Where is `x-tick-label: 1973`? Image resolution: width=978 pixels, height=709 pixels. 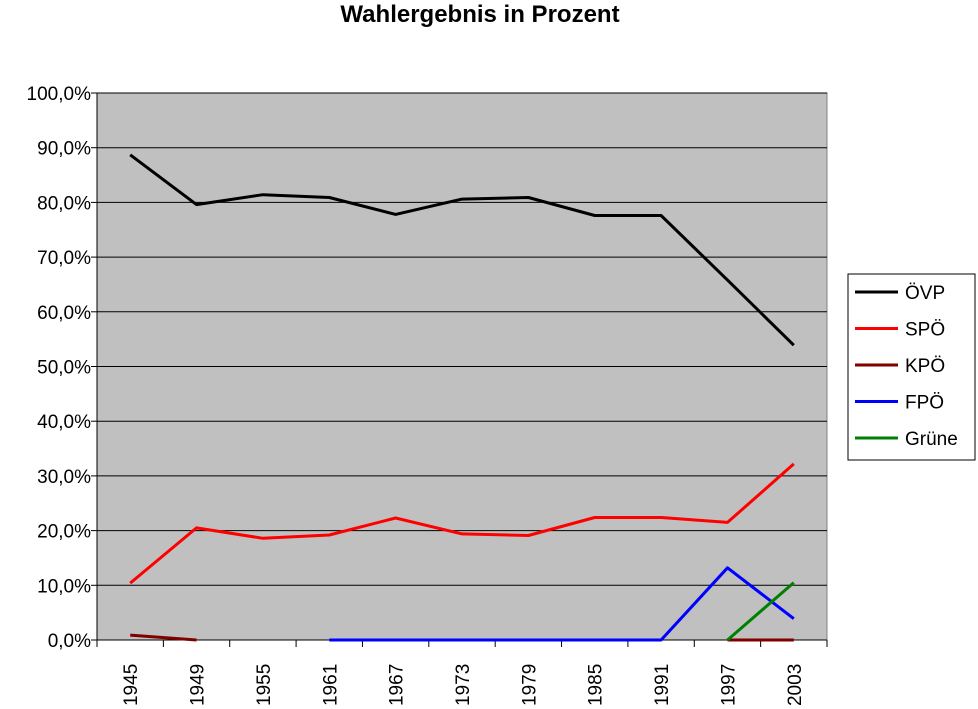 x-tick-label: 1973 is located at coordinates (463, 685).